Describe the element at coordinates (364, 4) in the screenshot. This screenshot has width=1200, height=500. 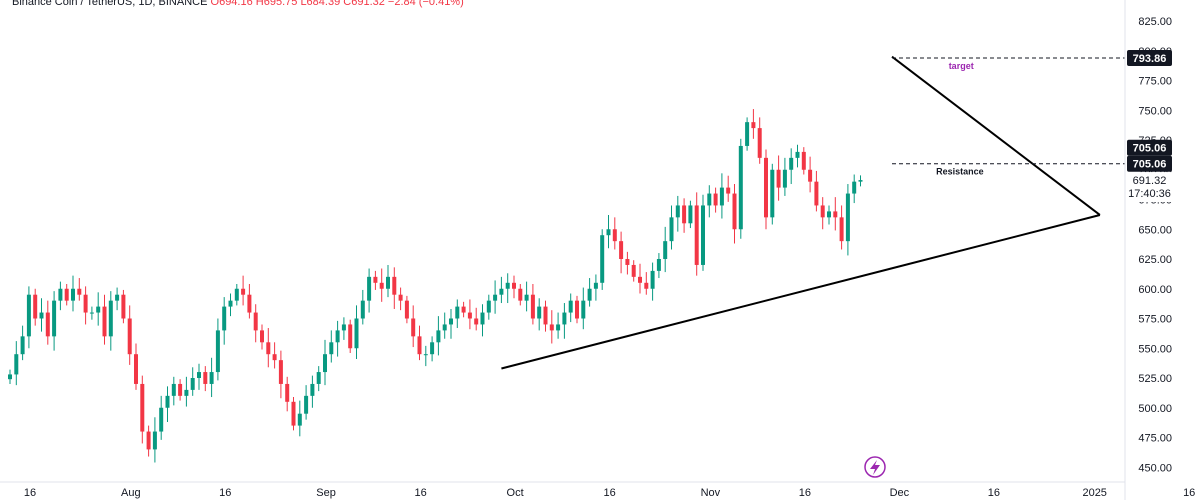
I see `ohlc-close: C691.32` at that location.